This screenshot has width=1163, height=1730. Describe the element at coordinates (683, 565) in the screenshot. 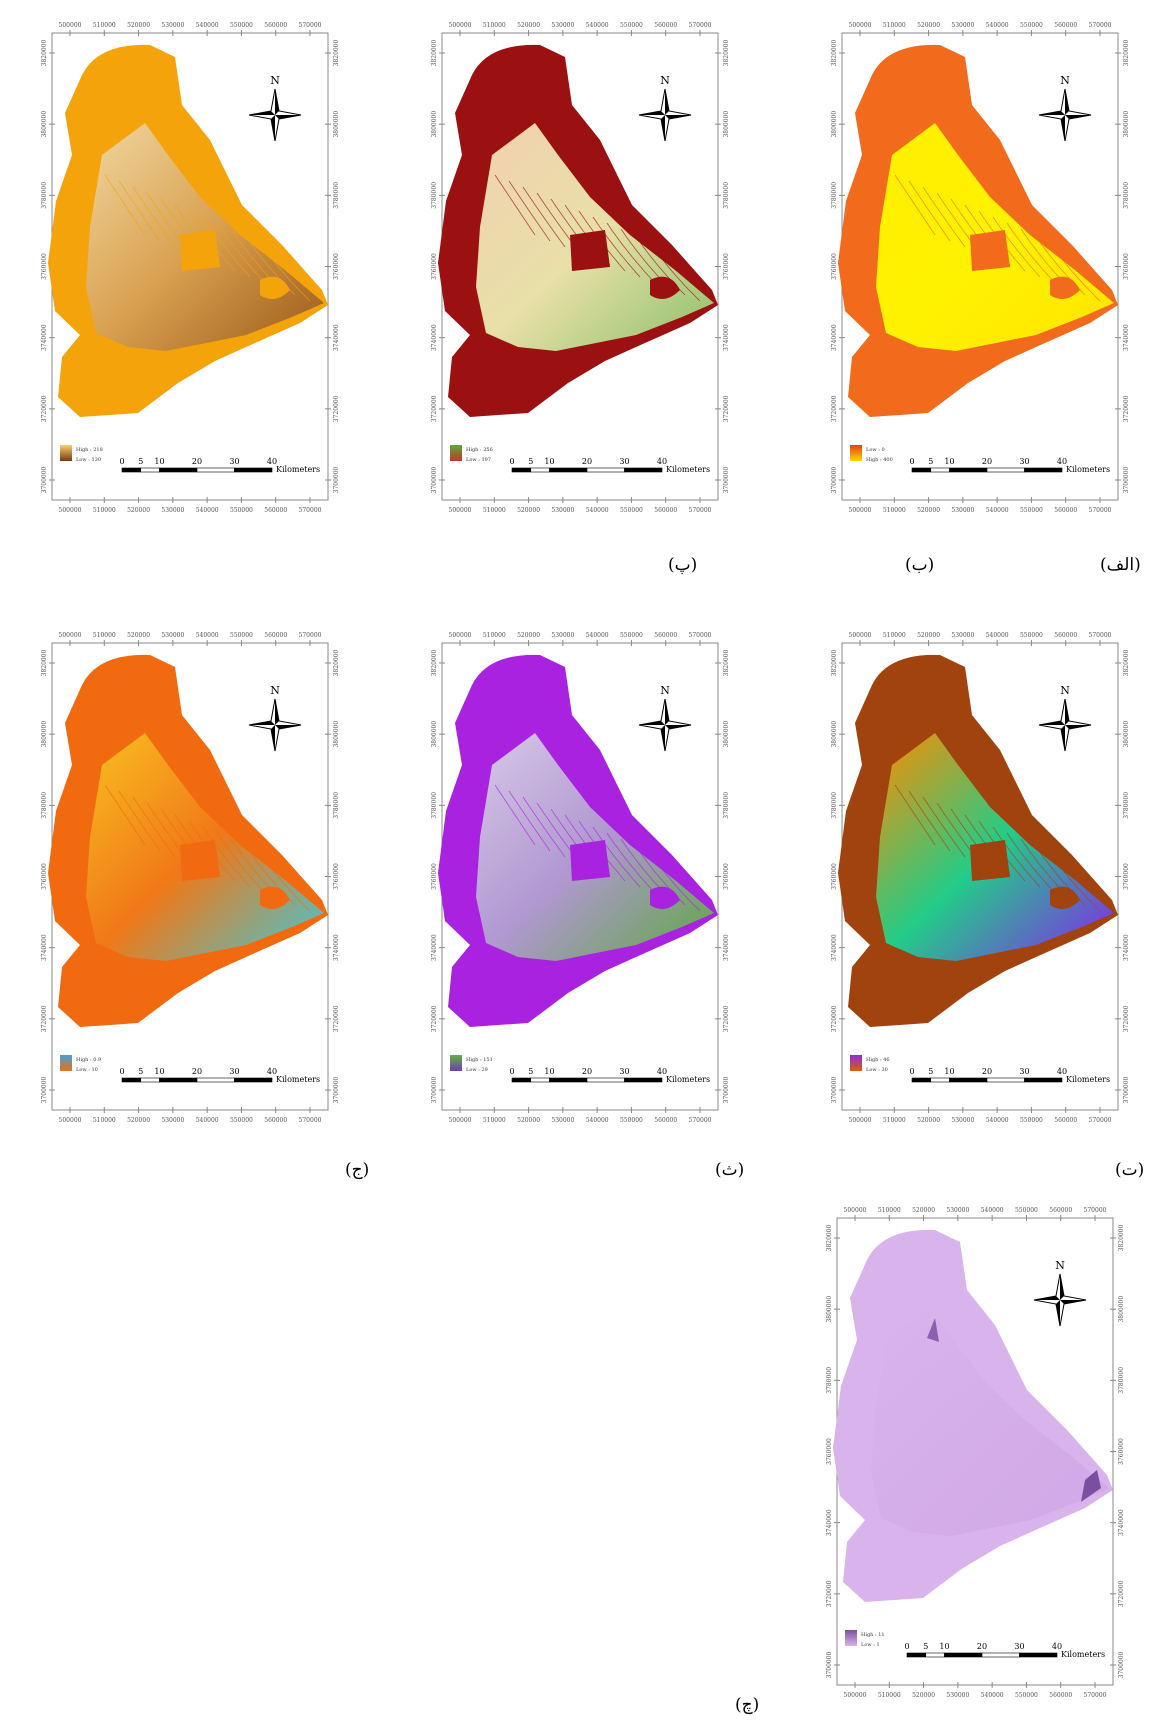

I see `panel-label: (پ)` at that location.